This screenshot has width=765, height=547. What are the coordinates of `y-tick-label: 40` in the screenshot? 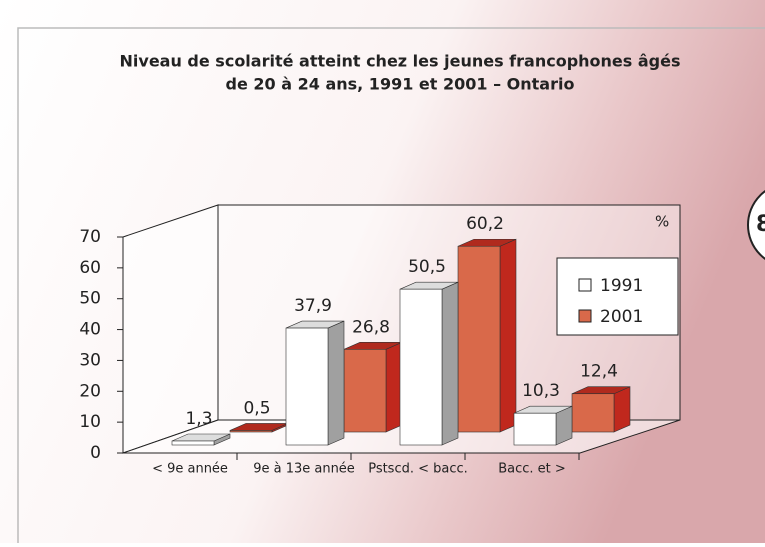 It's located at (90, 330).